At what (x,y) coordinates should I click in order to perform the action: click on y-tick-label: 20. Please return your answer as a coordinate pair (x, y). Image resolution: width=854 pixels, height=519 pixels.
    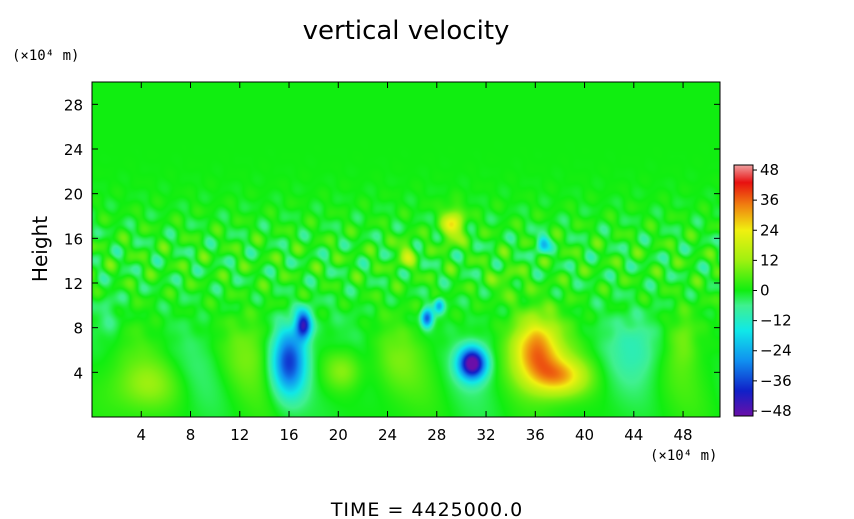
    Looking at the image, I should click on (73, 195).